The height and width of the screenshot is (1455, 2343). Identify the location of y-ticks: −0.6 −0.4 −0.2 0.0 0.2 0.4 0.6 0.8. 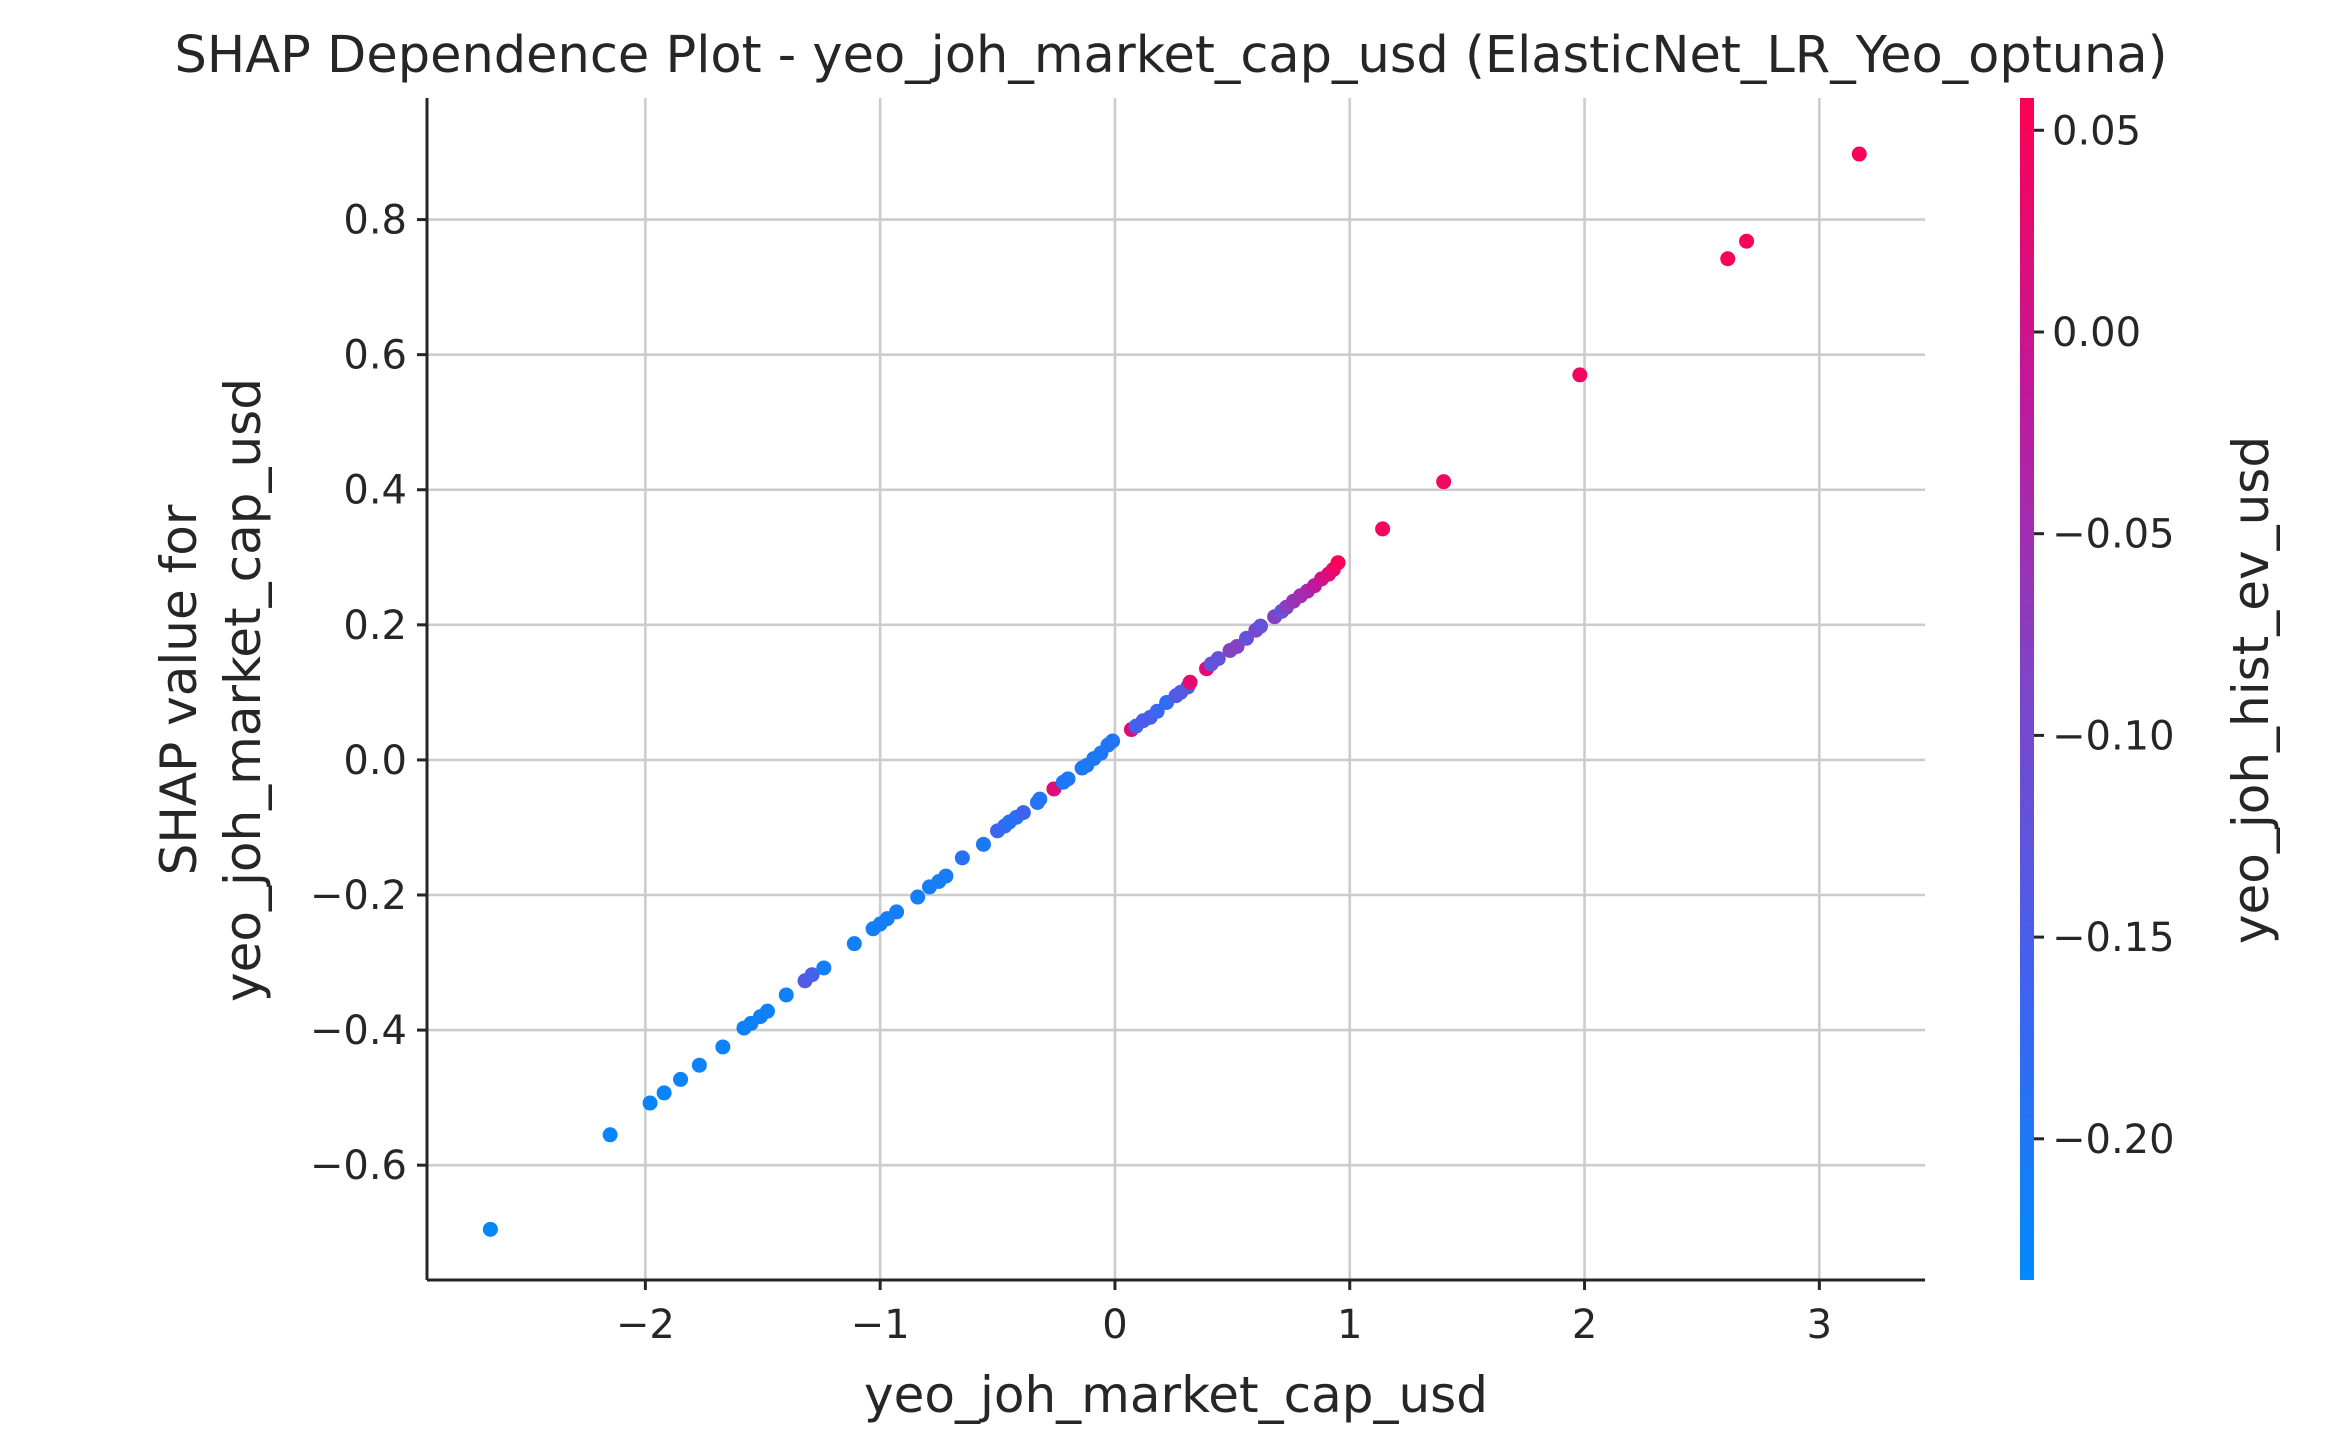
(368, 693).